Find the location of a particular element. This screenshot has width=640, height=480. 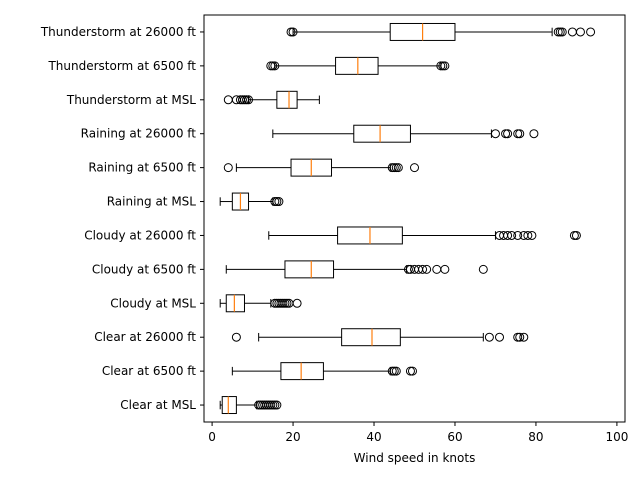

y-tick-label: Raining at 6500 ft is located at coordinates (142, 168).